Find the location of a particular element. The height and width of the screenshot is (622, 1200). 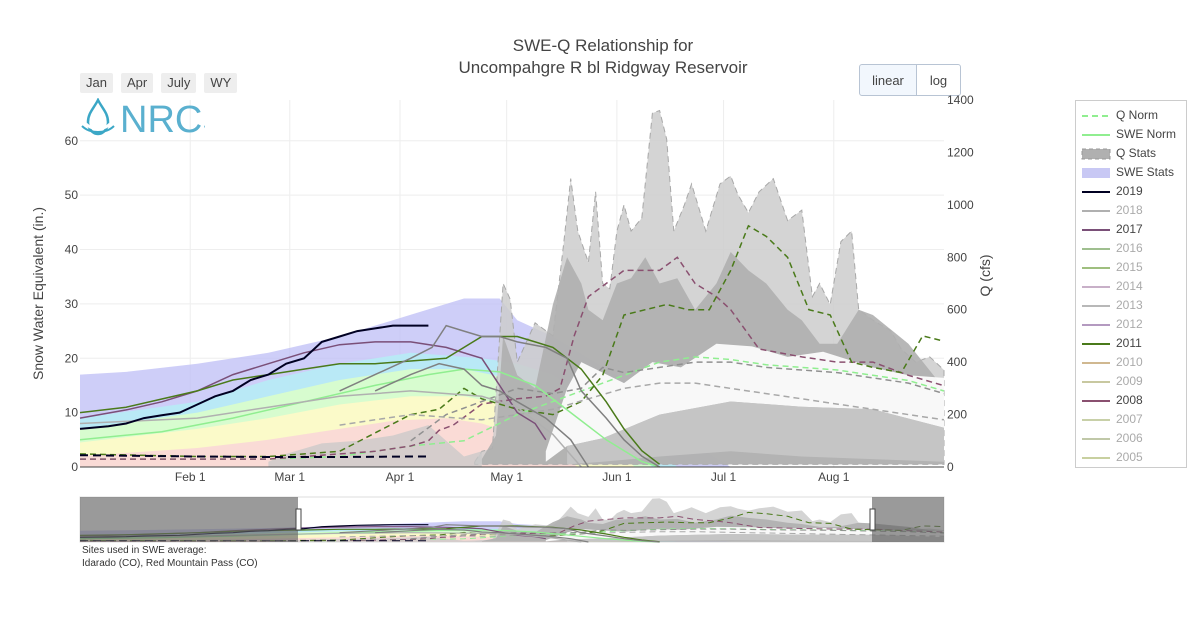

legend-label: 2013 is located at coordinates (1129, 305).